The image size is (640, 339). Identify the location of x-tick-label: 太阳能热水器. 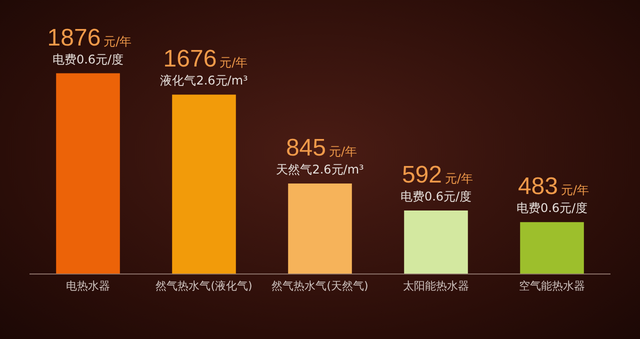
(436, 285).